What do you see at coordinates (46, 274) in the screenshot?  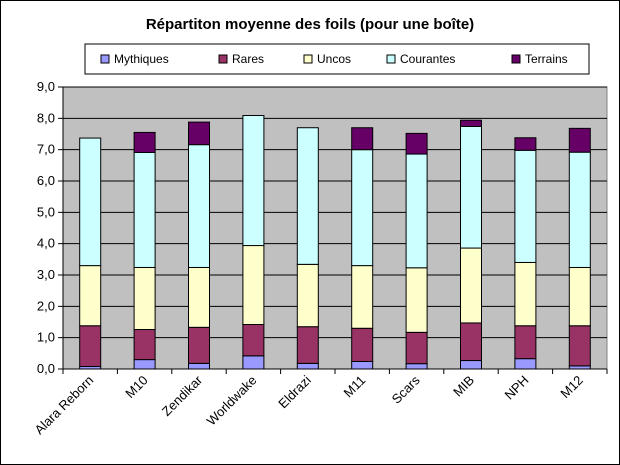 I see `y-tick-label: 3,0` at bounding box center [46, 274].